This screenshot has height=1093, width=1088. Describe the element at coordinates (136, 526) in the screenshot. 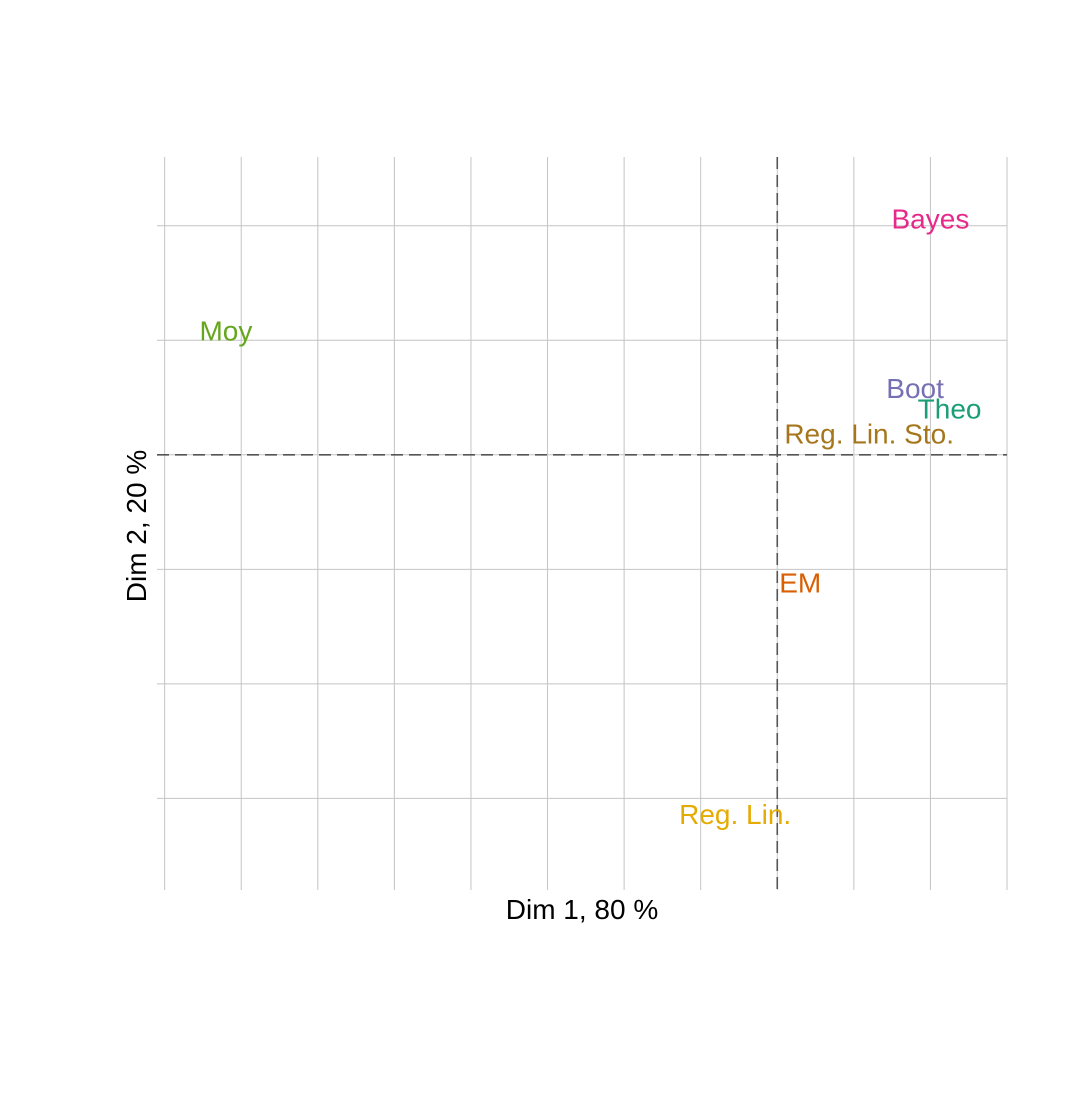

I see `y-axis-label: Dim 2, 20 %` at that location.